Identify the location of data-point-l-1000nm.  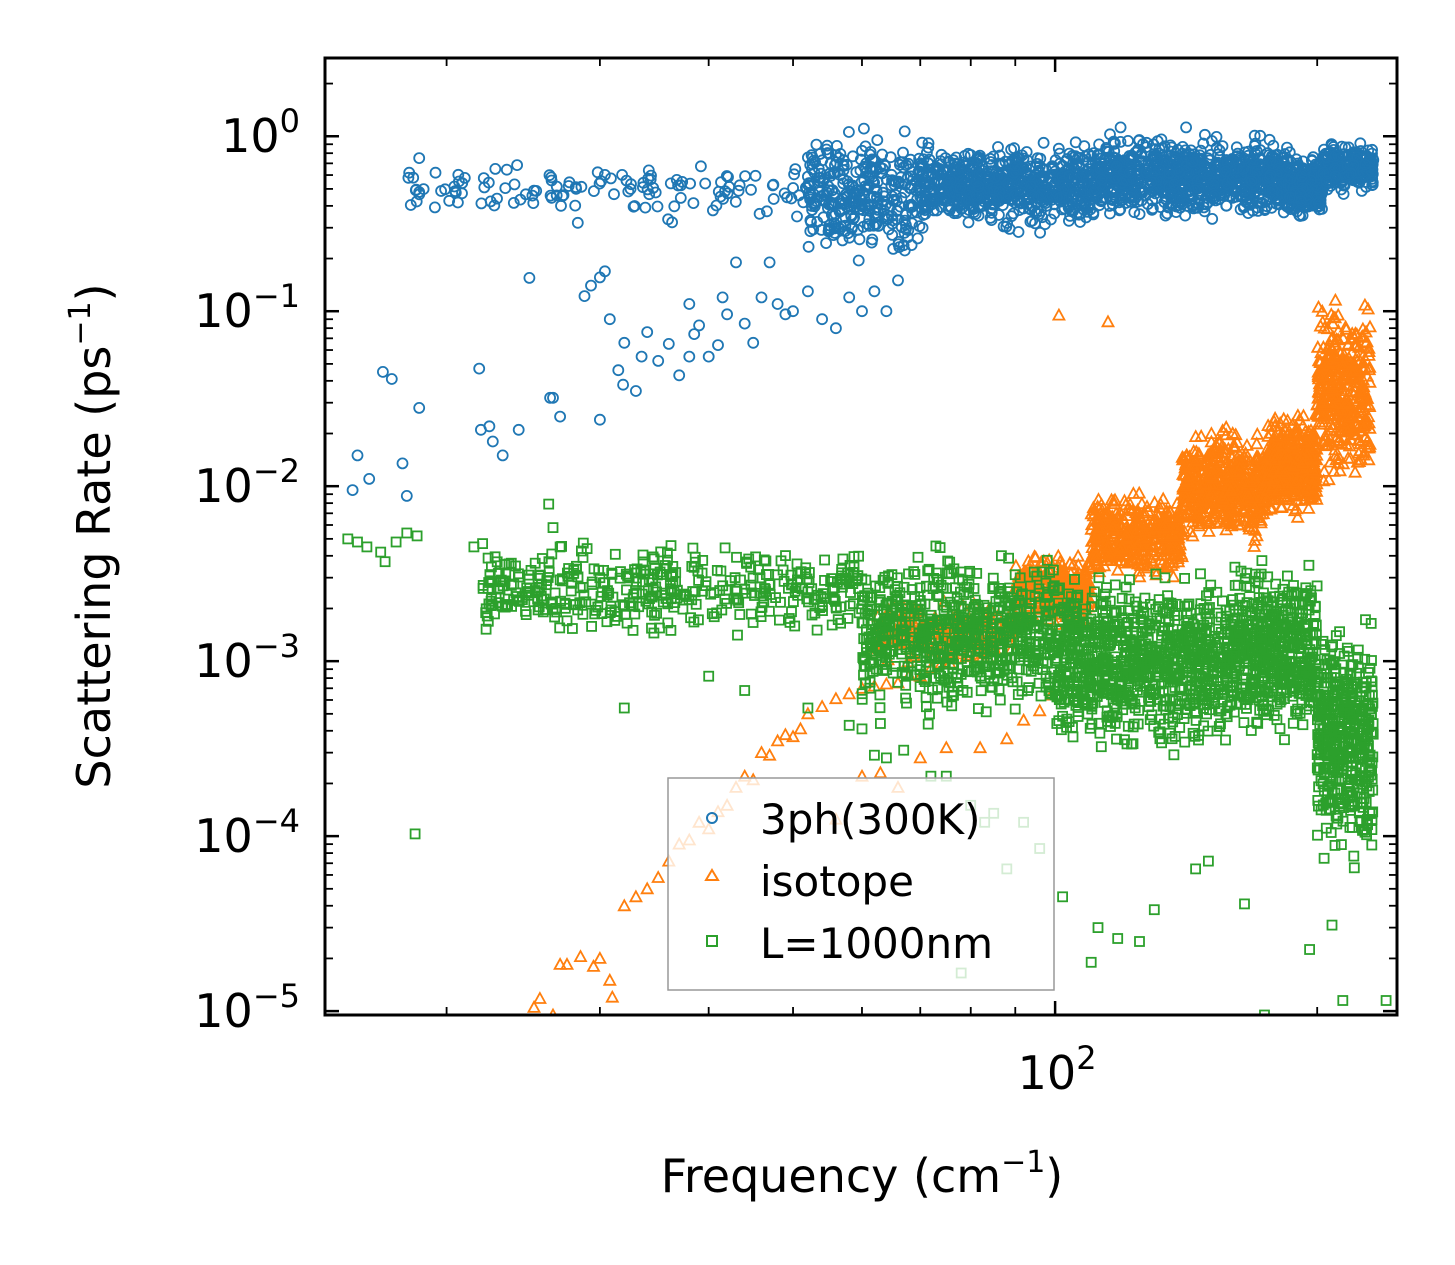
(615, 554).